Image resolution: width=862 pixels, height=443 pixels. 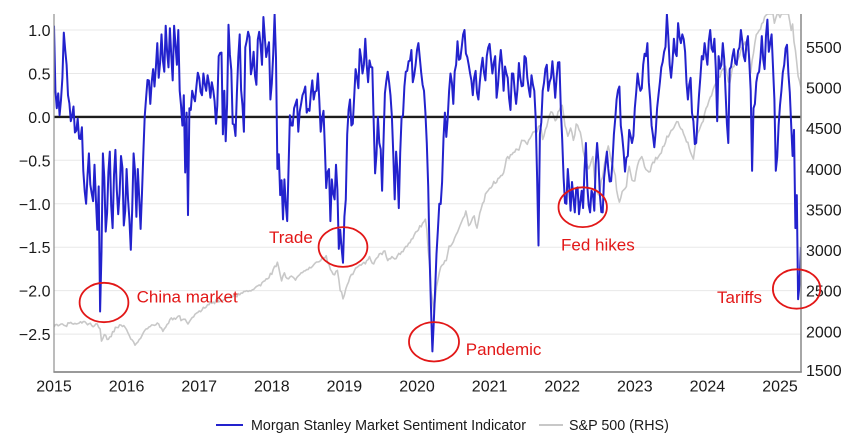 I want to click on svg-text: S&P 500 (RHS), so click(x=619, y=426).